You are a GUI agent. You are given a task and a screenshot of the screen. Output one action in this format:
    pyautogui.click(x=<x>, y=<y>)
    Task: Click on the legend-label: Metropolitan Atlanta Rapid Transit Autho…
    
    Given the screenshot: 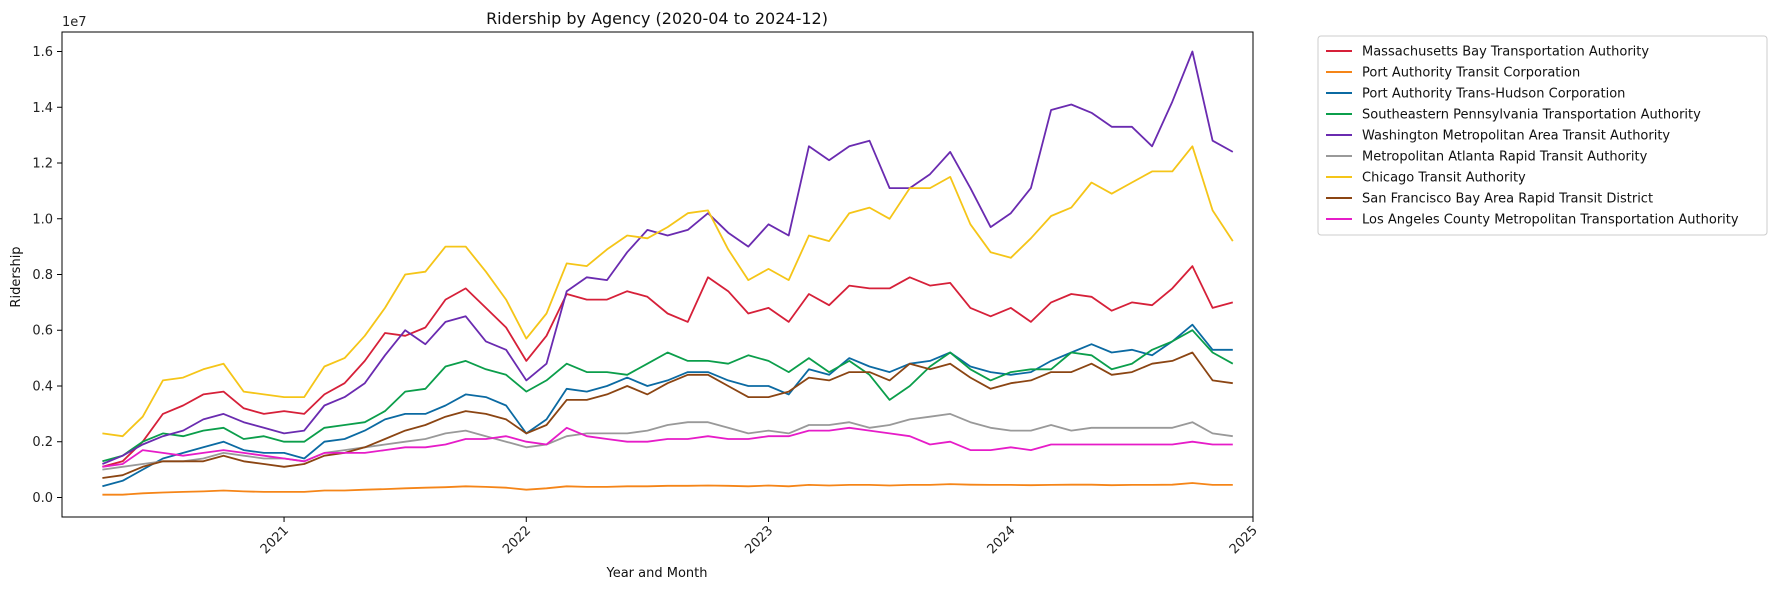 What is the action you would take?
    pyautogui.click(x=1505, y=157)
    